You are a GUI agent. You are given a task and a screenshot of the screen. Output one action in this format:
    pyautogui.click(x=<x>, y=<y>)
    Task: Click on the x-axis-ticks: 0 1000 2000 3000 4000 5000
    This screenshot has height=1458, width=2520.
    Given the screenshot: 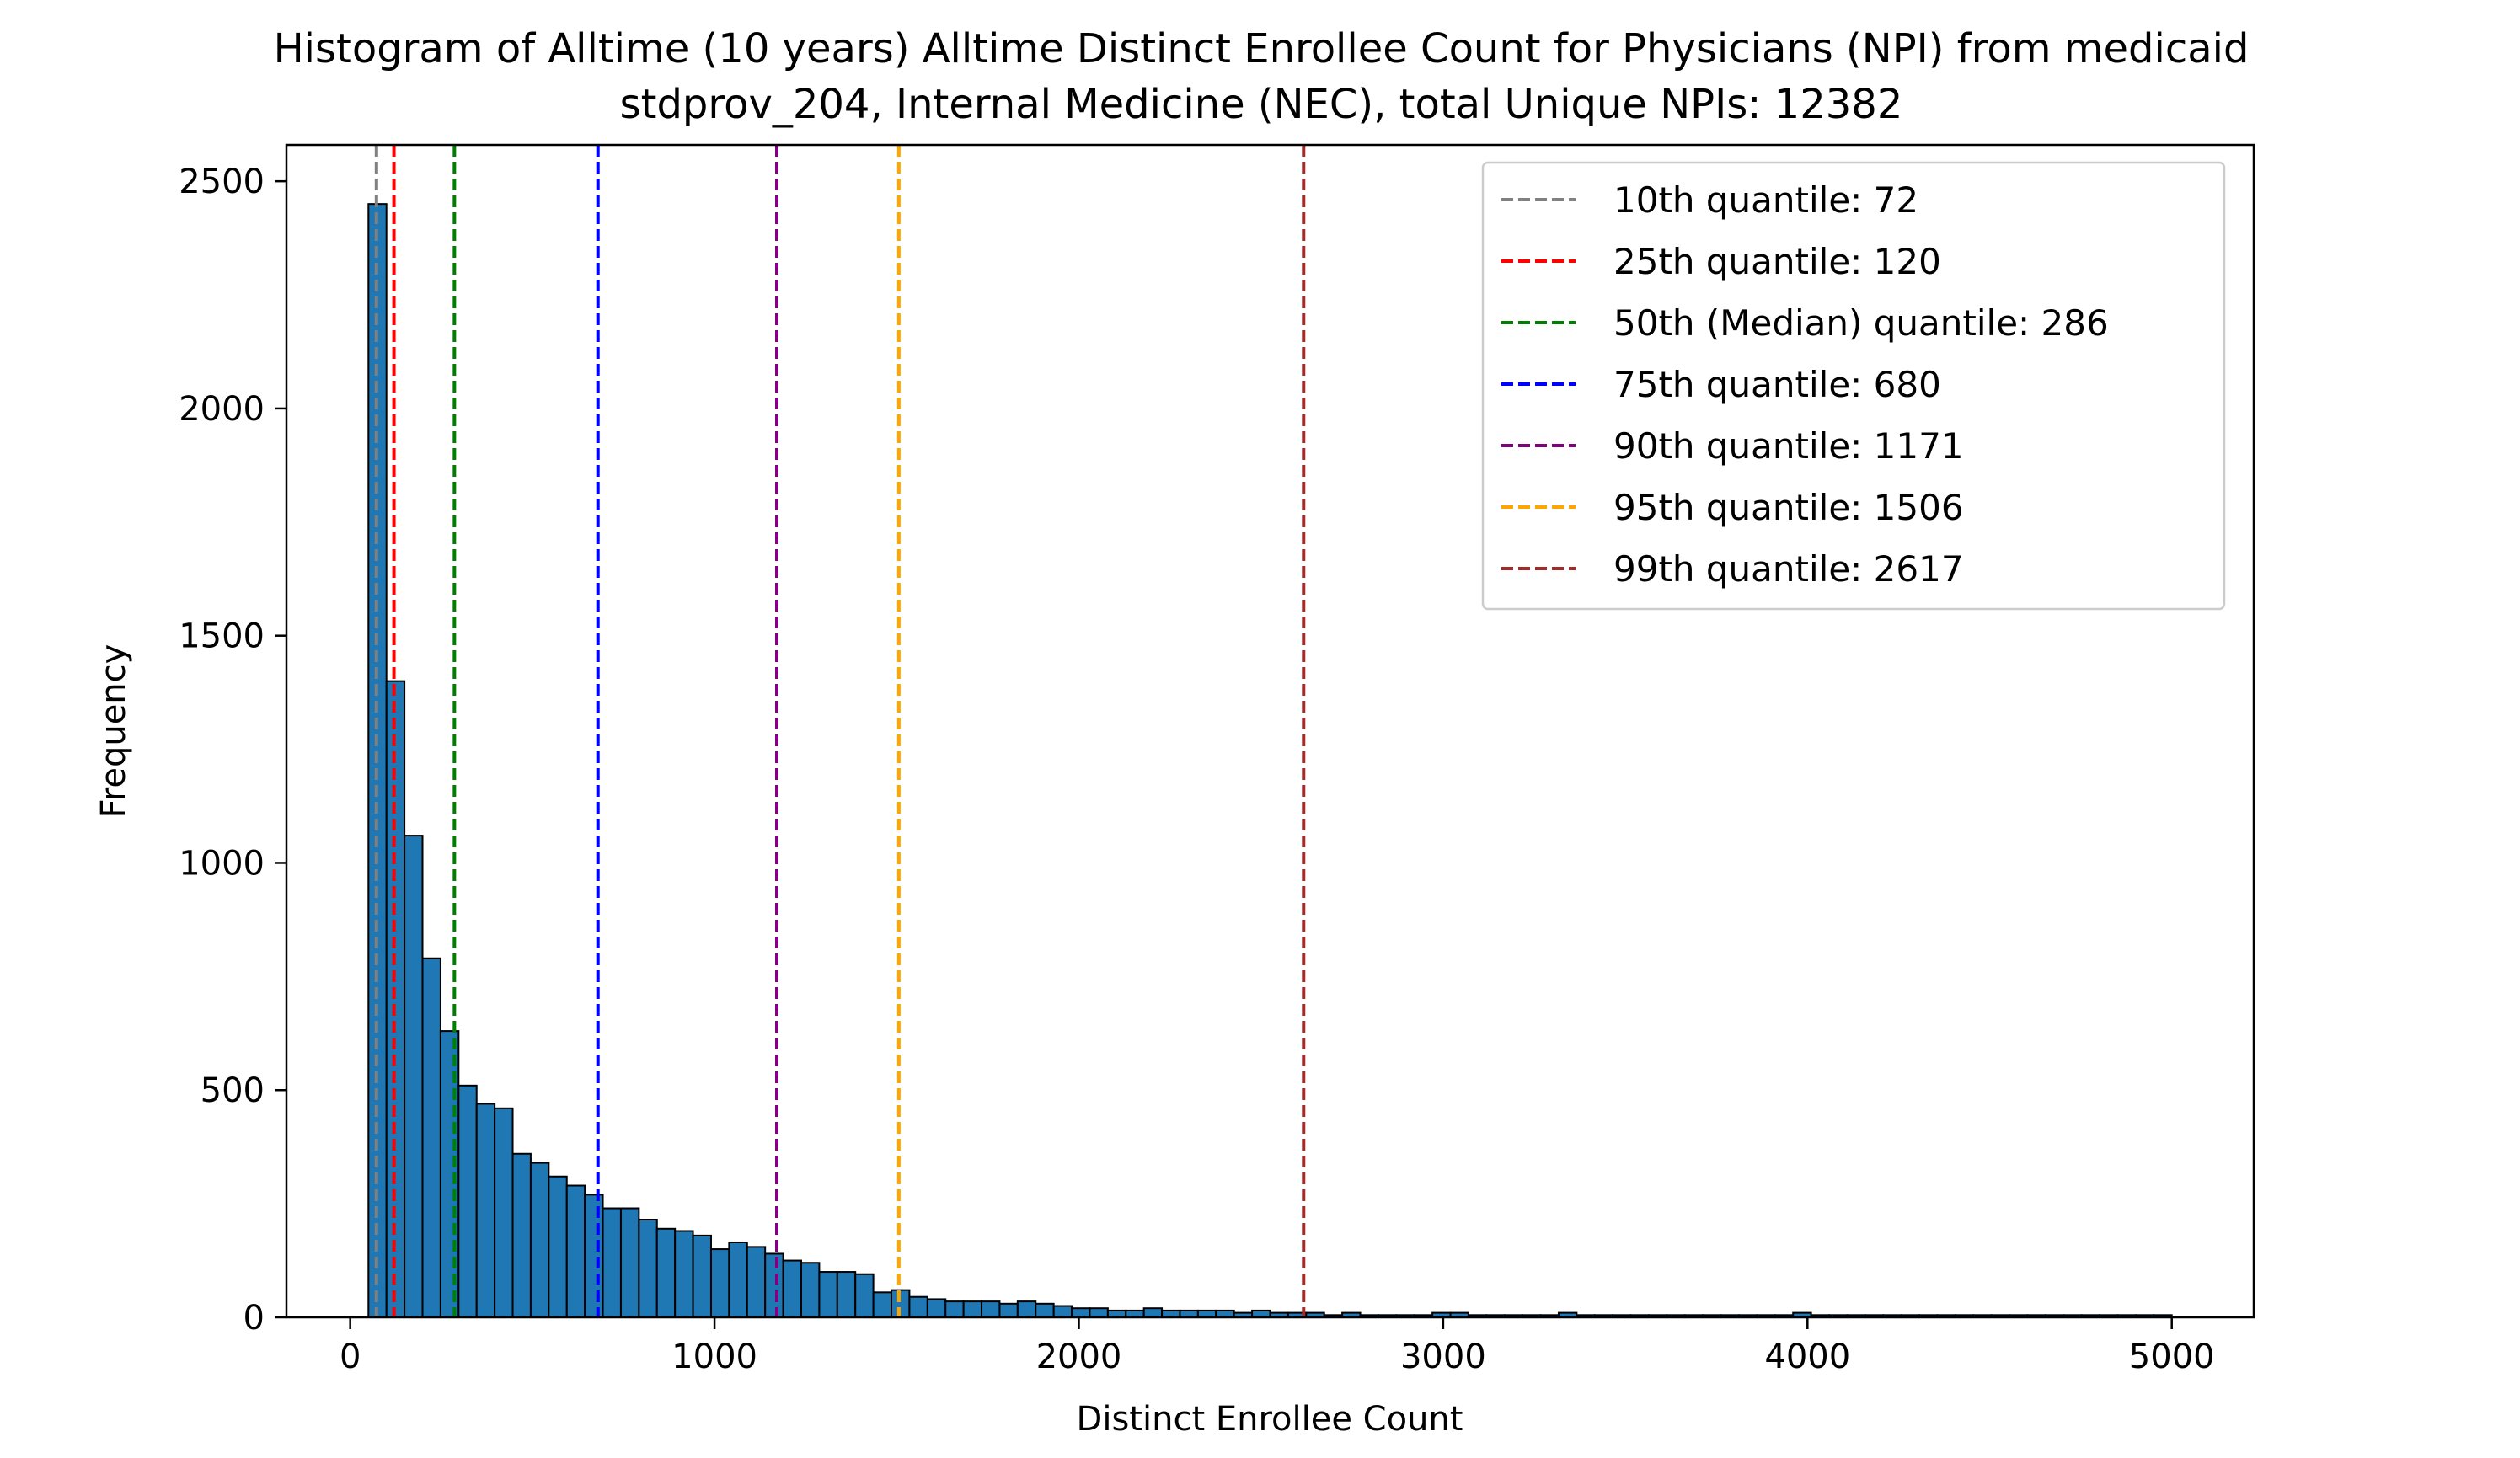 What is the action you would take?
    pyautogui.click(x=1277, y=1346)
    